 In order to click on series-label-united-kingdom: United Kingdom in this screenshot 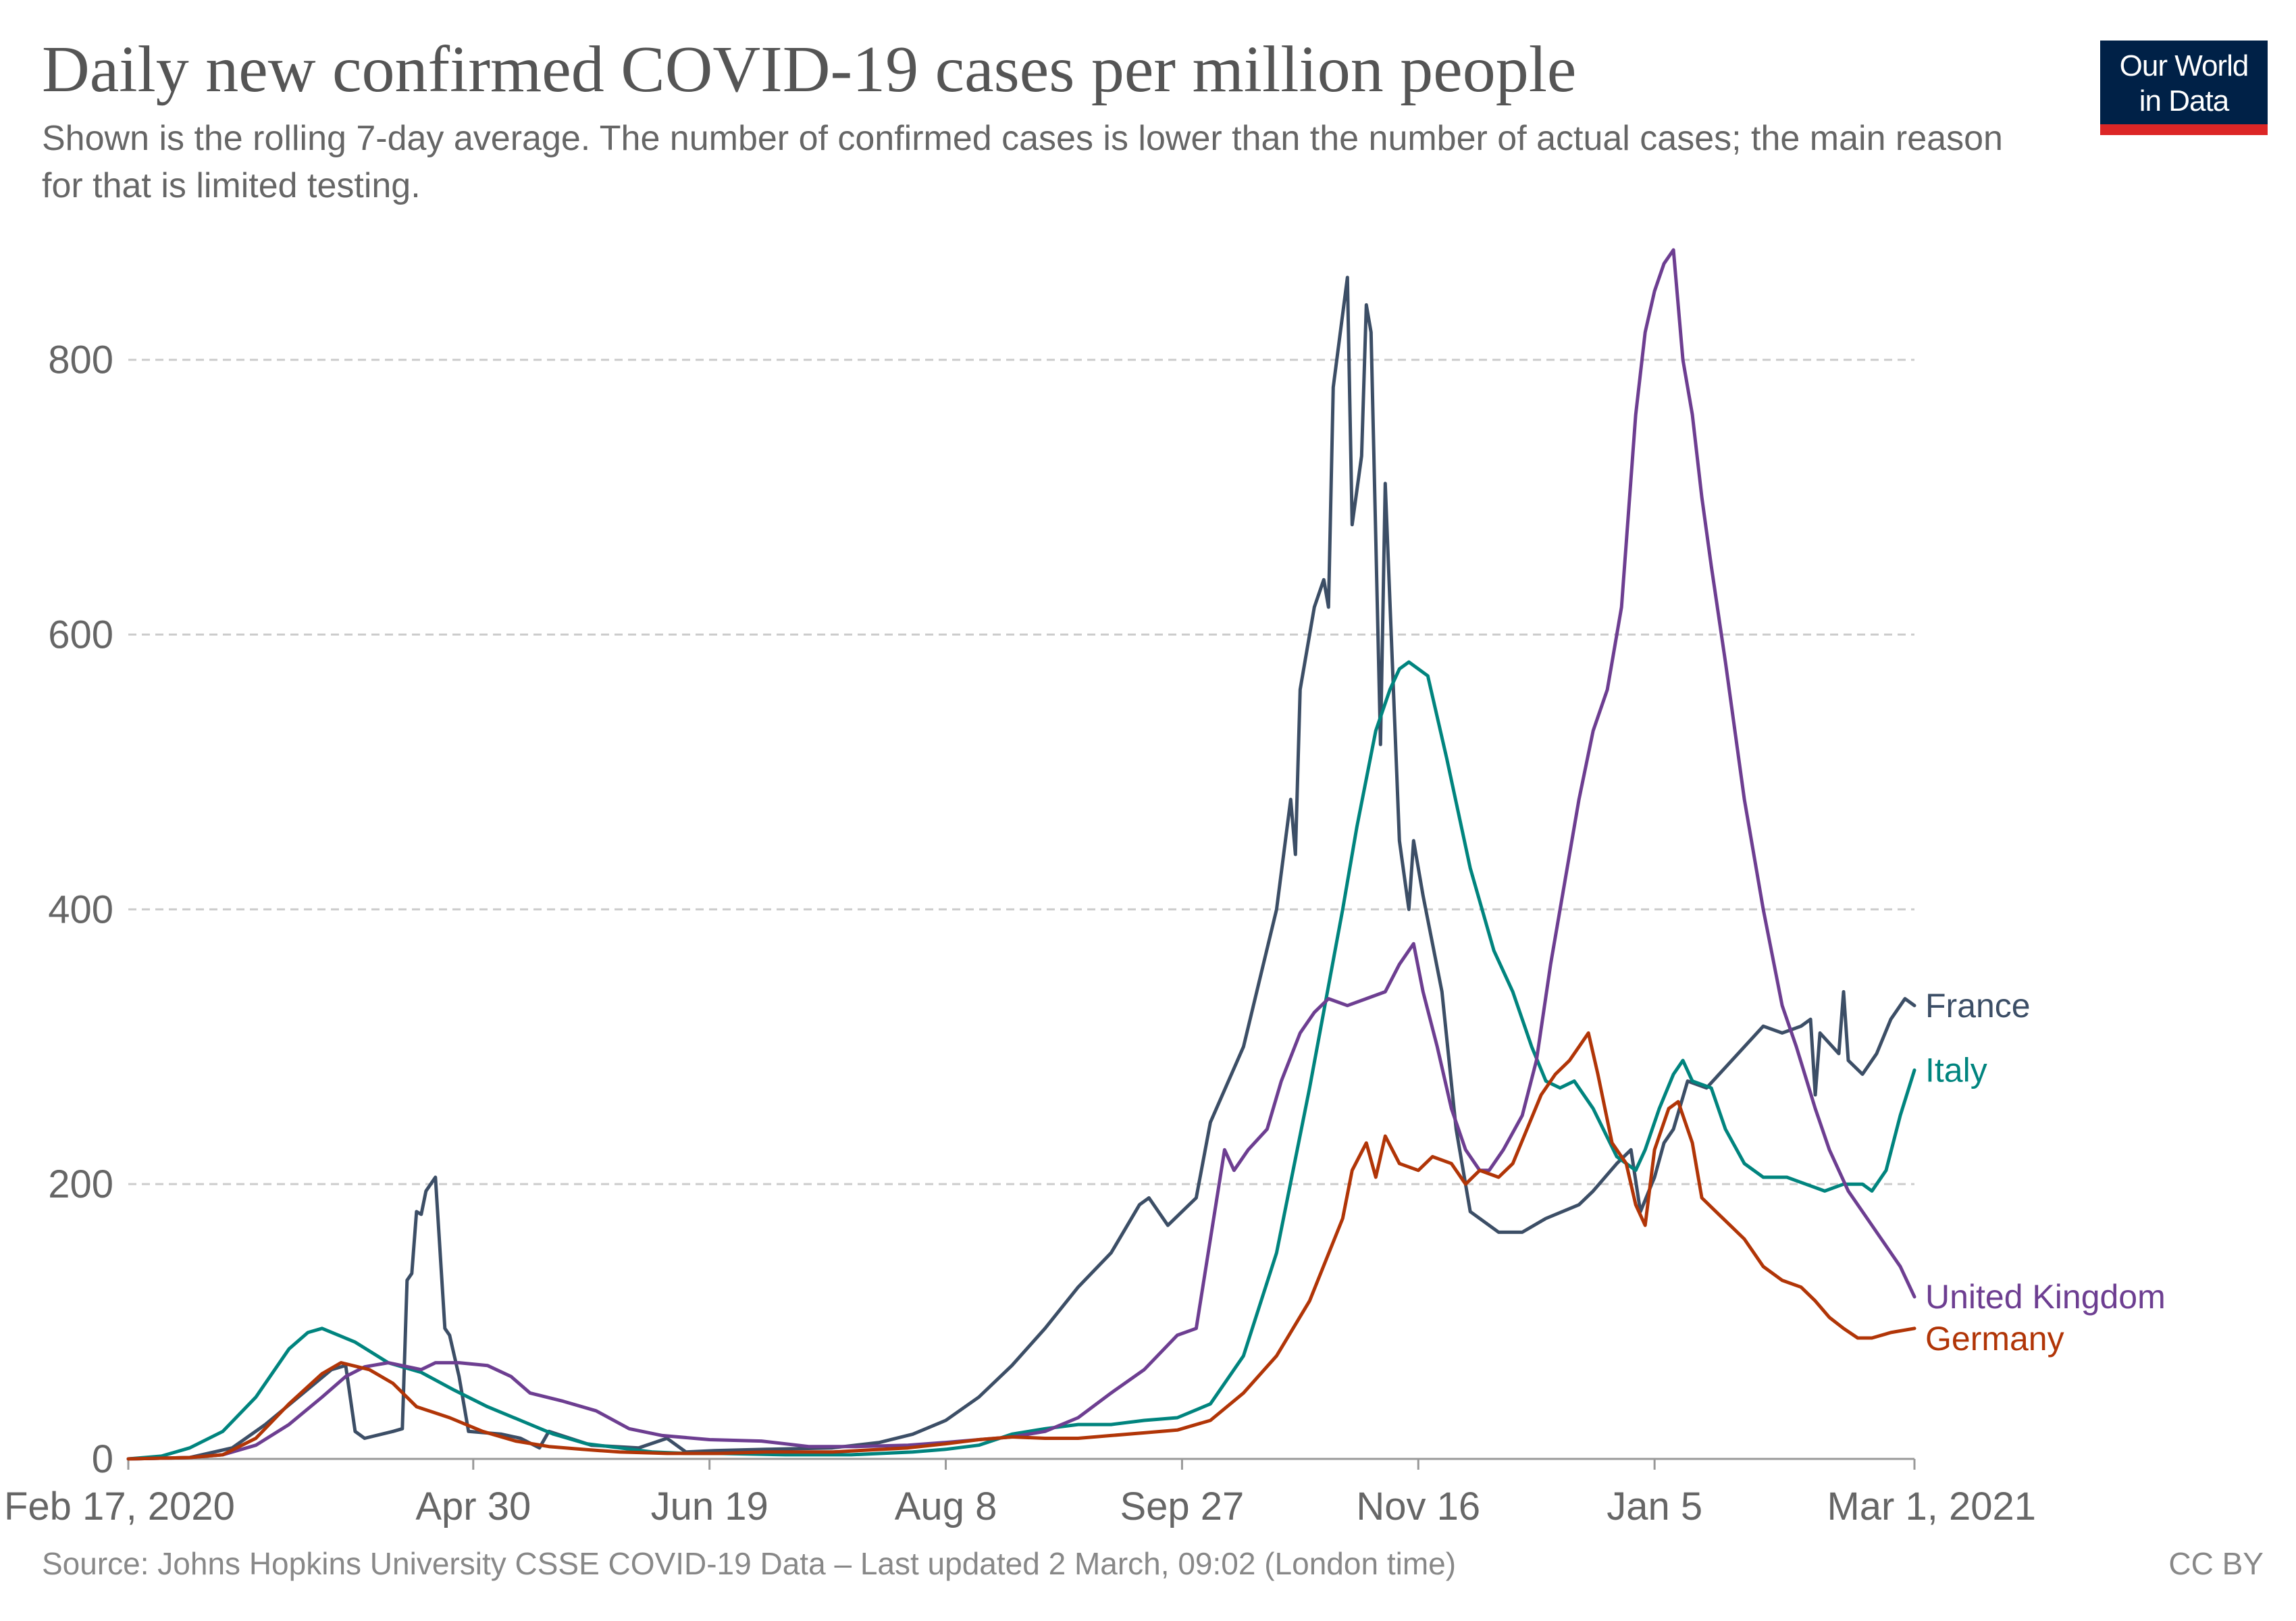, I will do `click(2045, 1297)`.